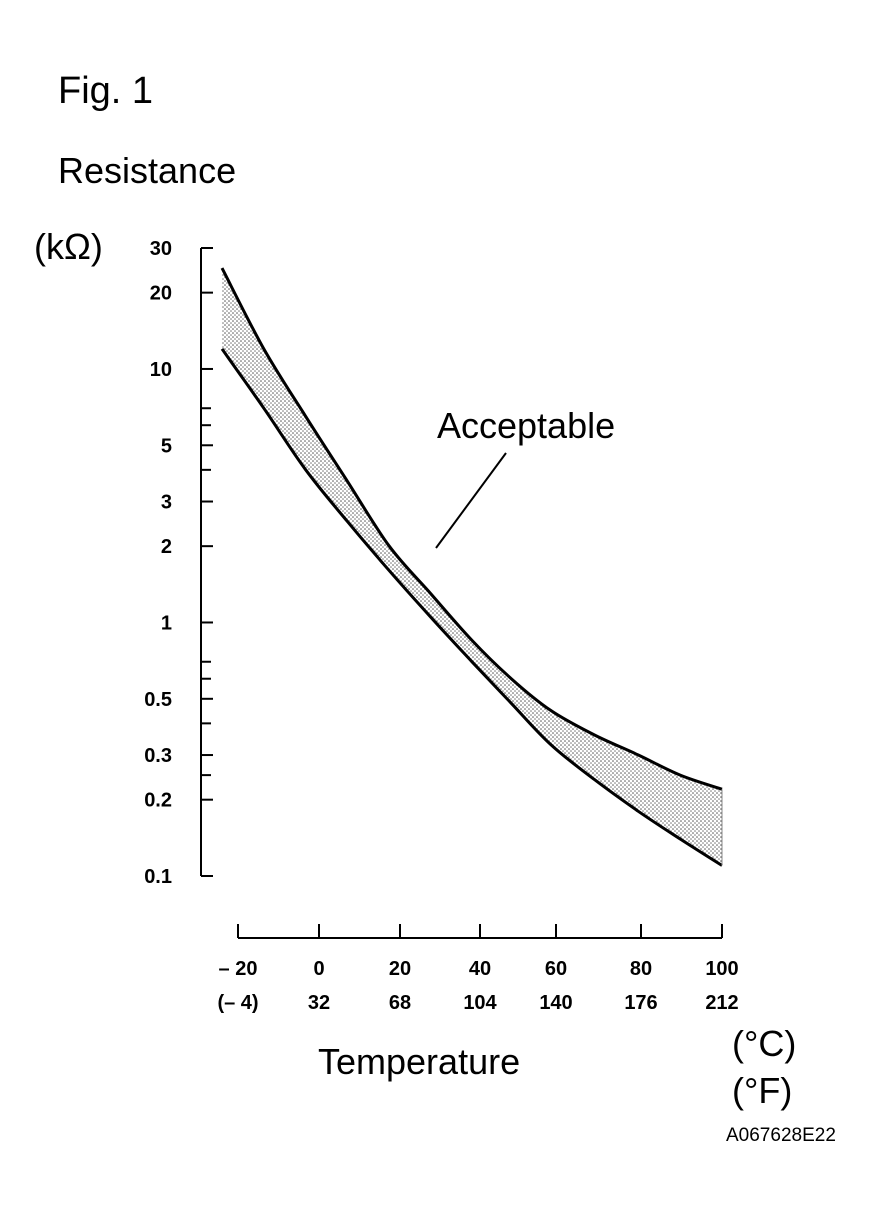 Image resolution: width=882 pixels, height=1214 pixels. What do you see at coordinates (764, 1043) in the screenshot?
I see `x-unit-celsius: (°C)` at bounding box center [764, 1043].